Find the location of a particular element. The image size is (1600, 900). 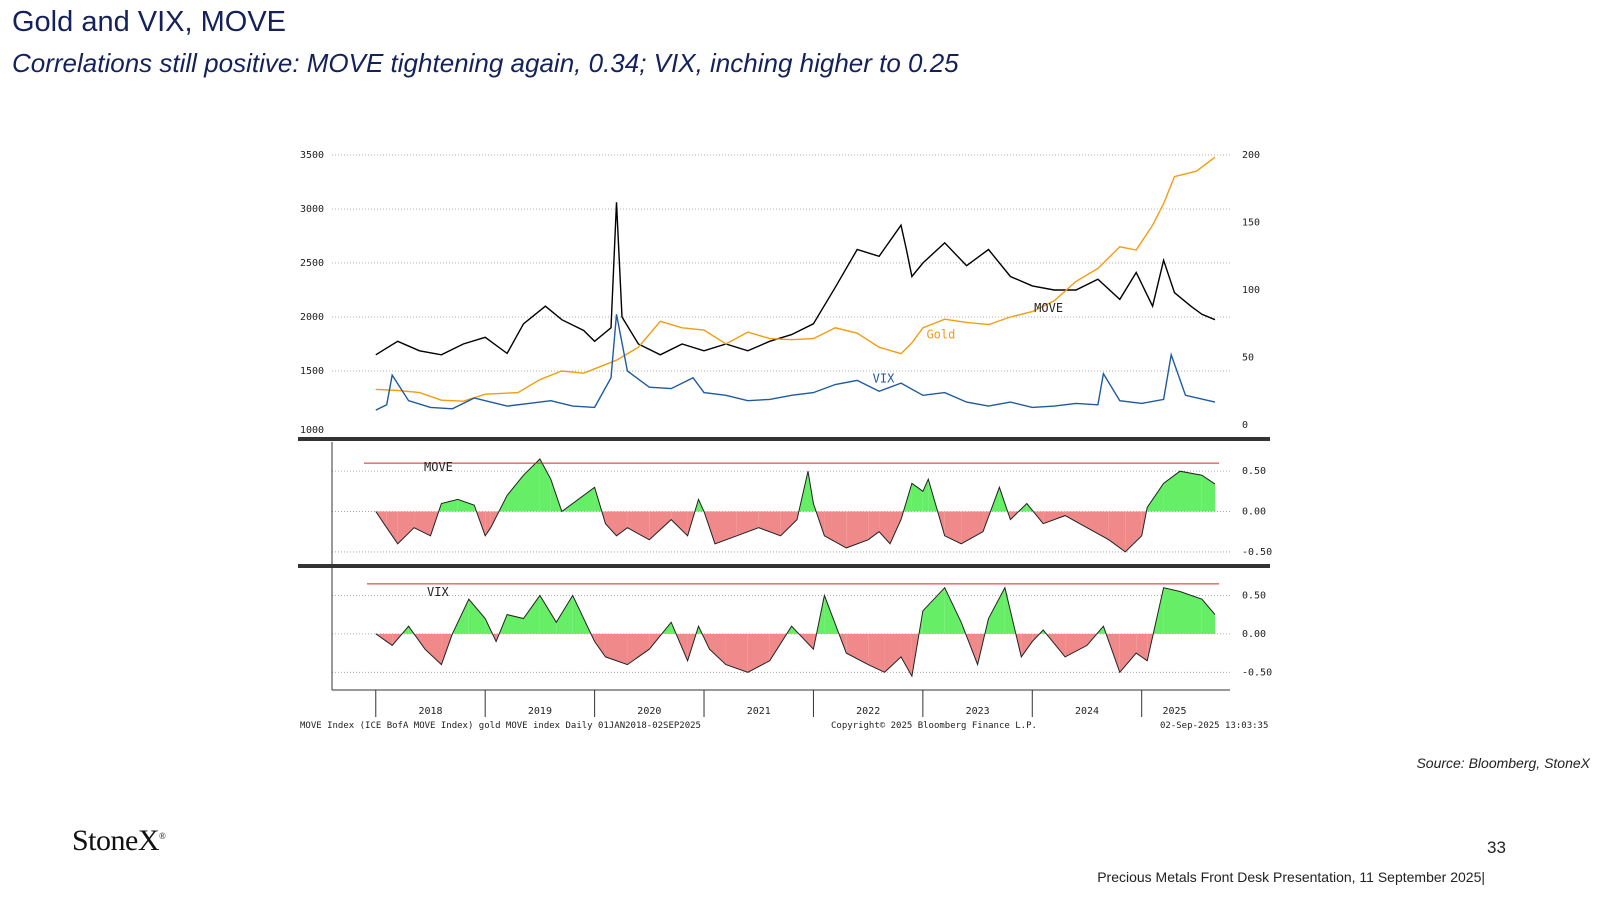

x-tick-label: 2021 is located at coordinates (759, 711).